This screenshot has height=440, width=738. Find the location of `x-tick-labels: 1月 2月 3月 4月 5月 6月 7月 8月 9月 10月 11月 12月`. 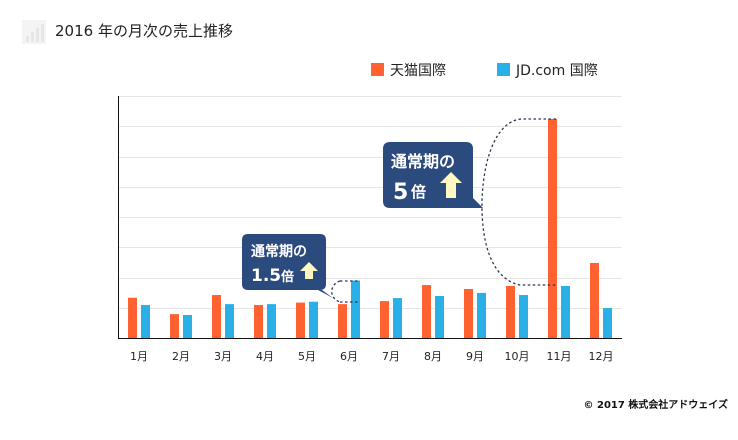

x-tick-labels: 1月 2月 3月 4月 5月 6月 7月 8月 9月 10月 11月 12月 is located at coordinates (372, 356).